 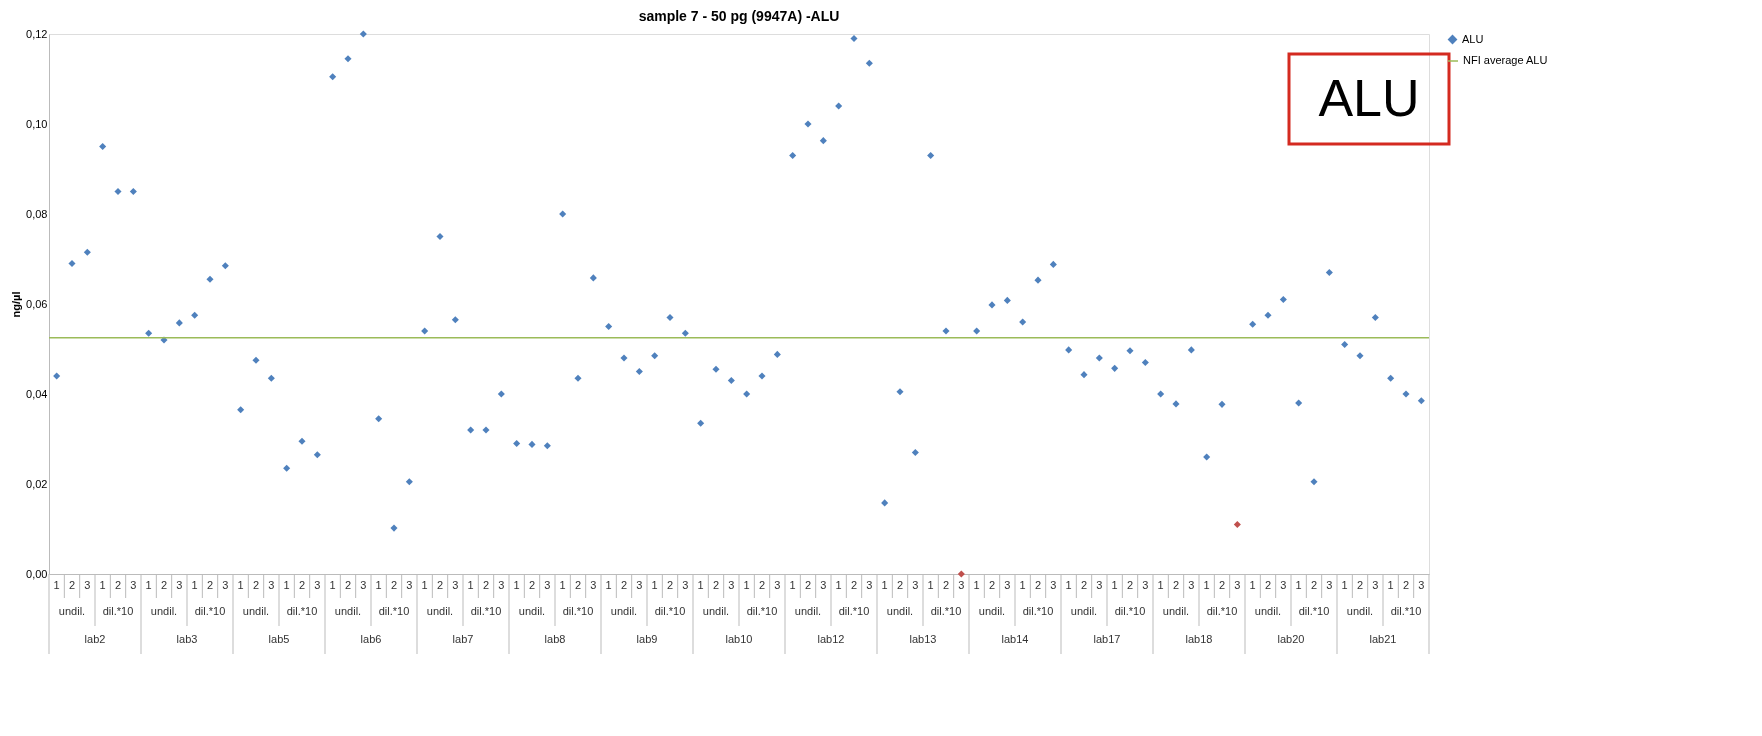 What do you see at coordinates (831, 639) in the screenshot?
I see `text: lab12` at bounding box center [831, 639].